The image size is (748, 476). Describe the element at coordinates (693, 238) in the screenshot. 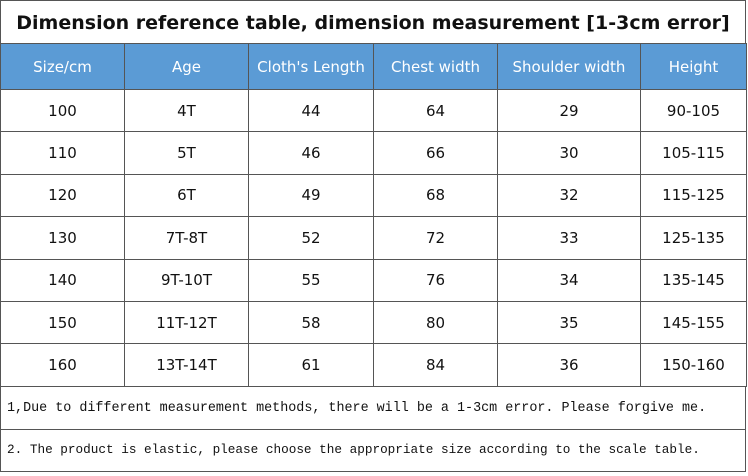

I see `table-cell: 125-135` at that location.